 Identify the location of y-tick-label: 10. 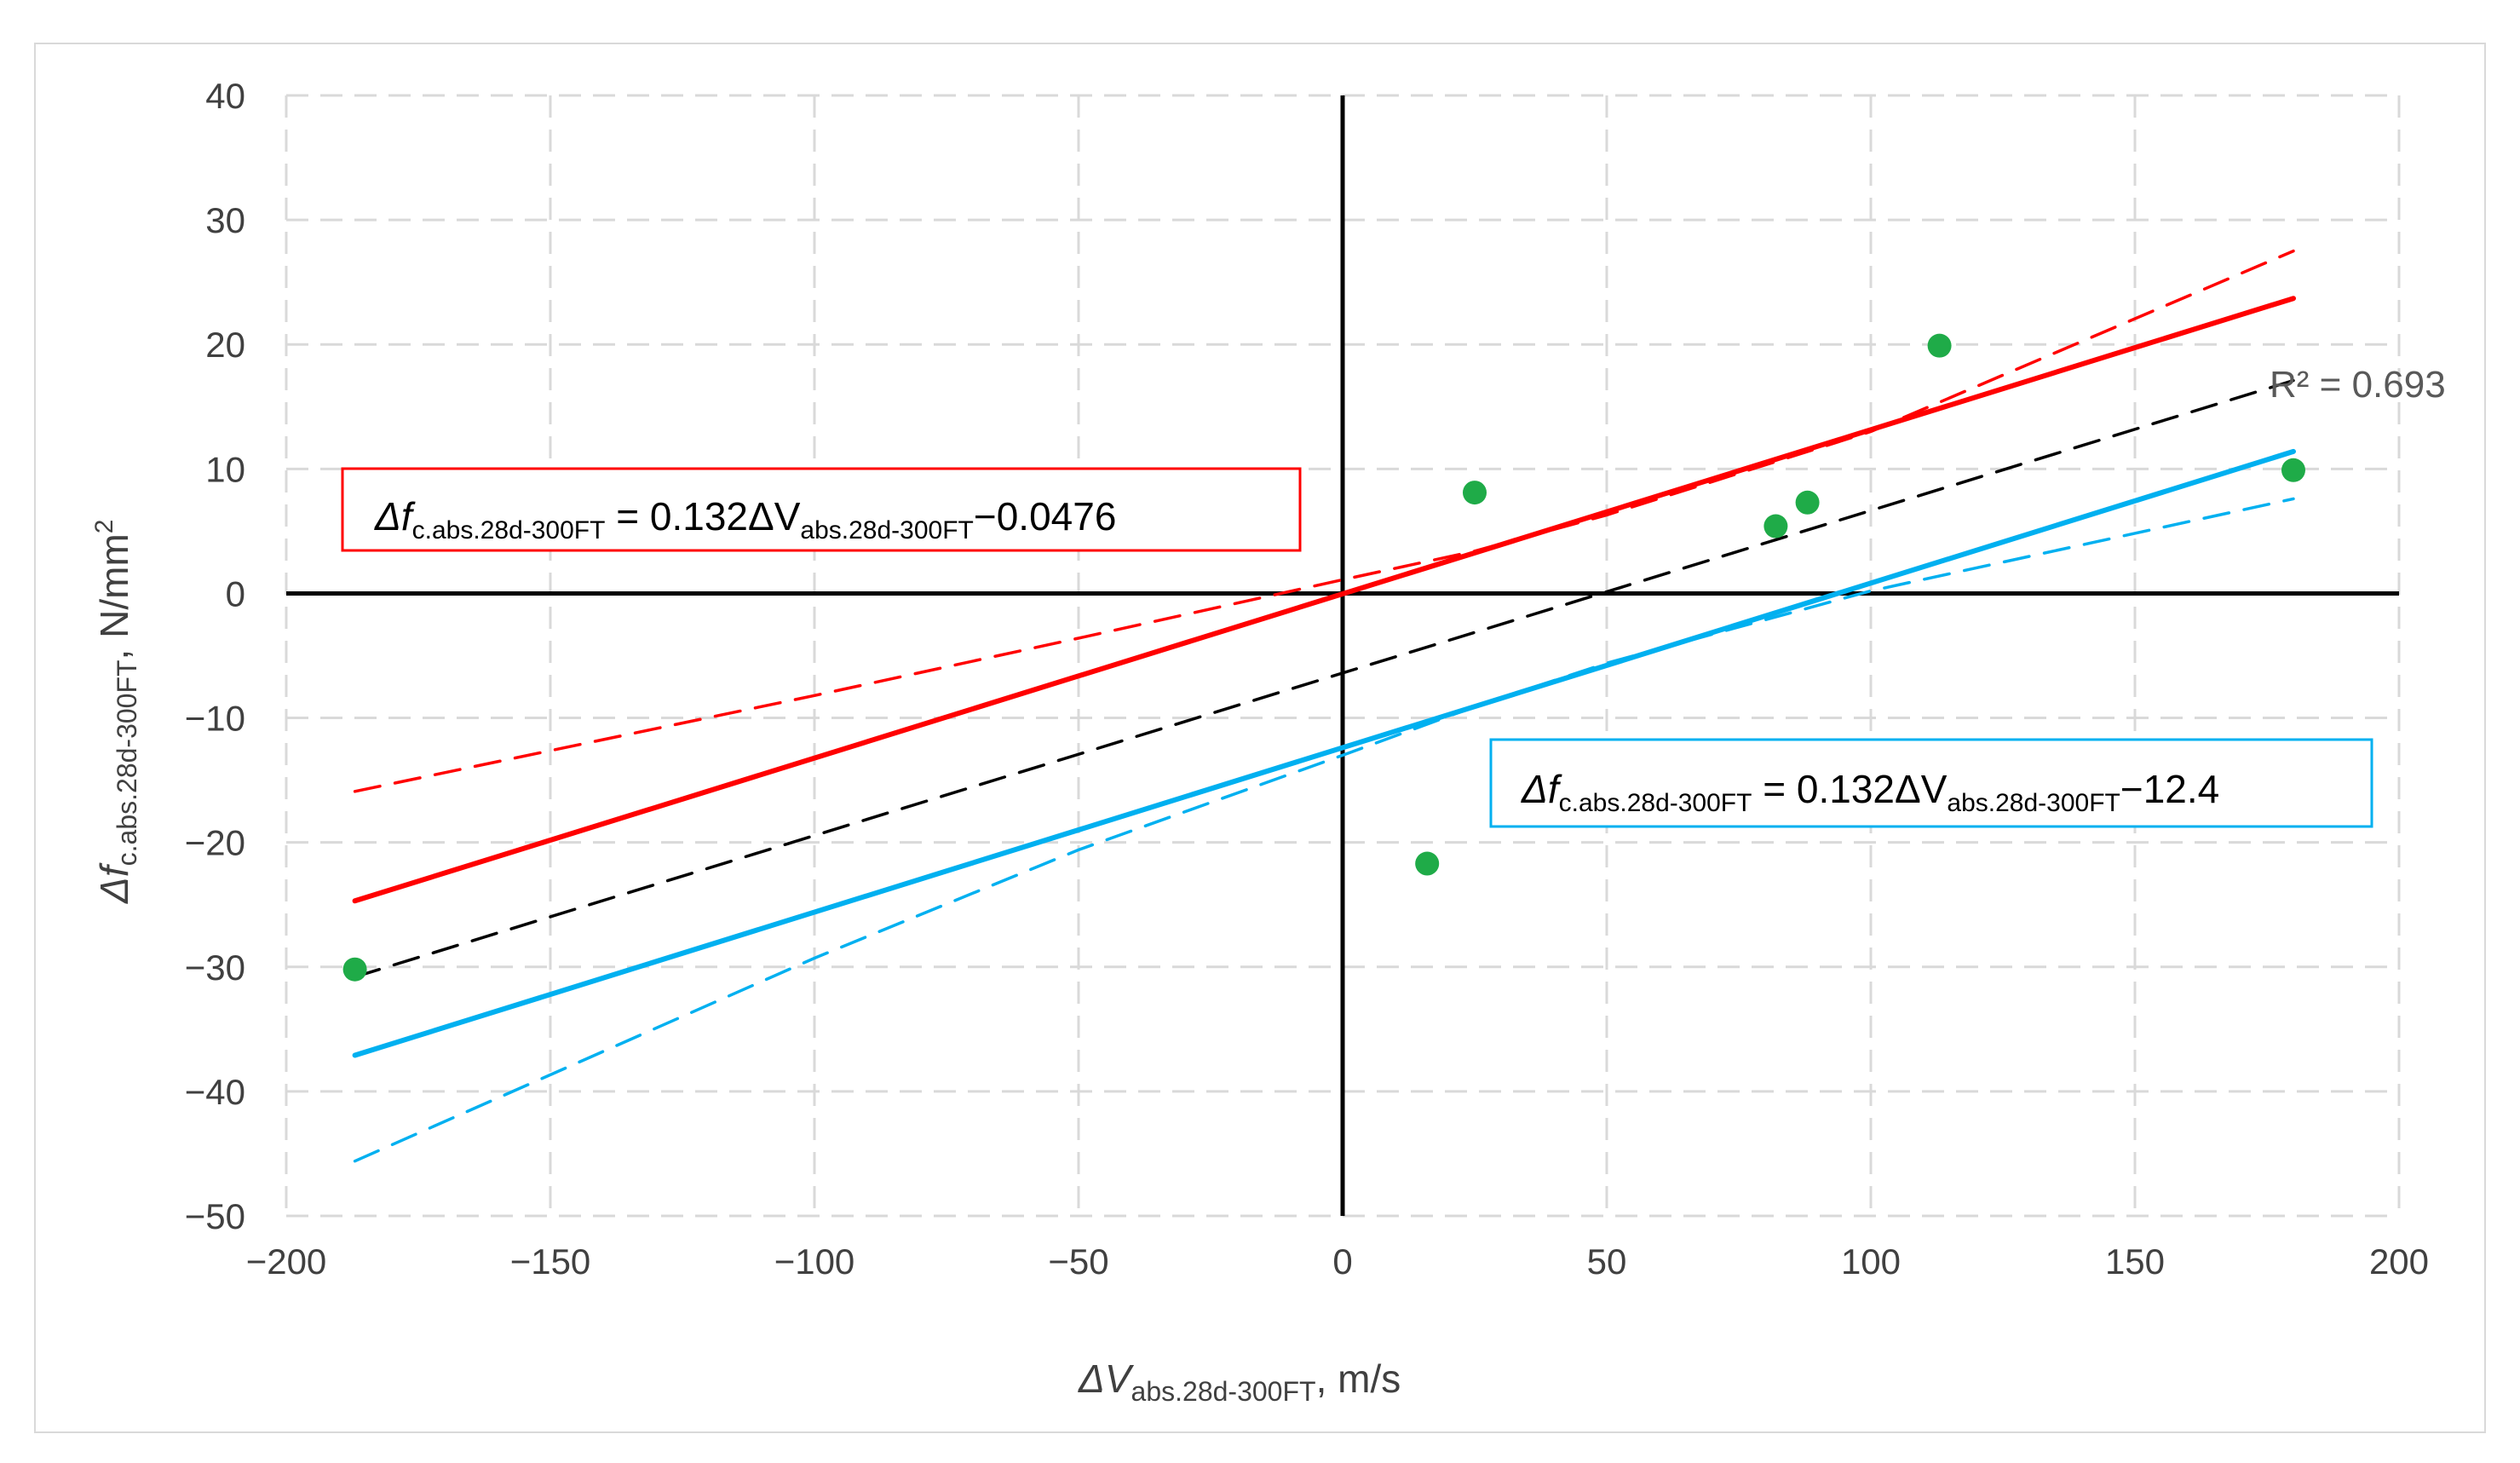
(225, 469).